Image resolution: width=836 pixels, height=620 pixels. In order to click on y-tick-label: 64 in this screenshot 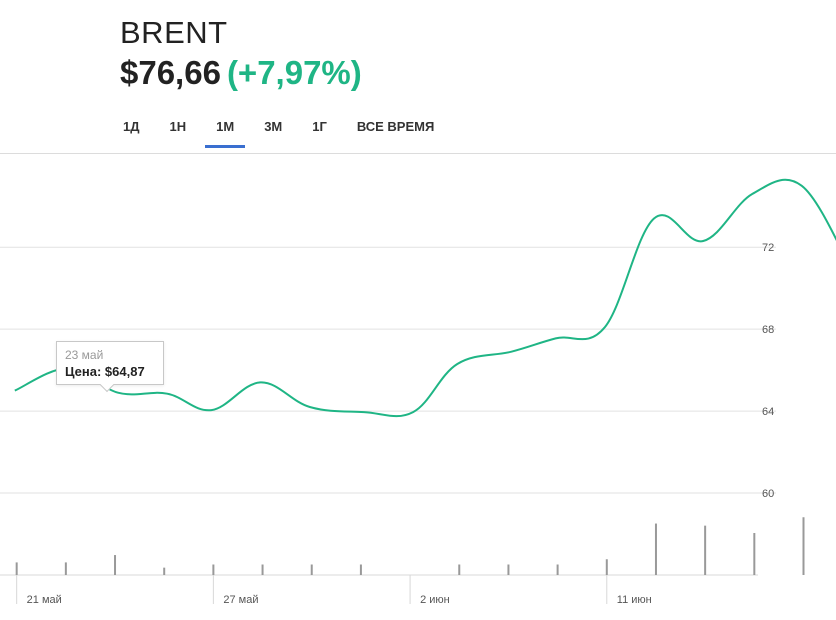, I will do `click(768, 412)`.